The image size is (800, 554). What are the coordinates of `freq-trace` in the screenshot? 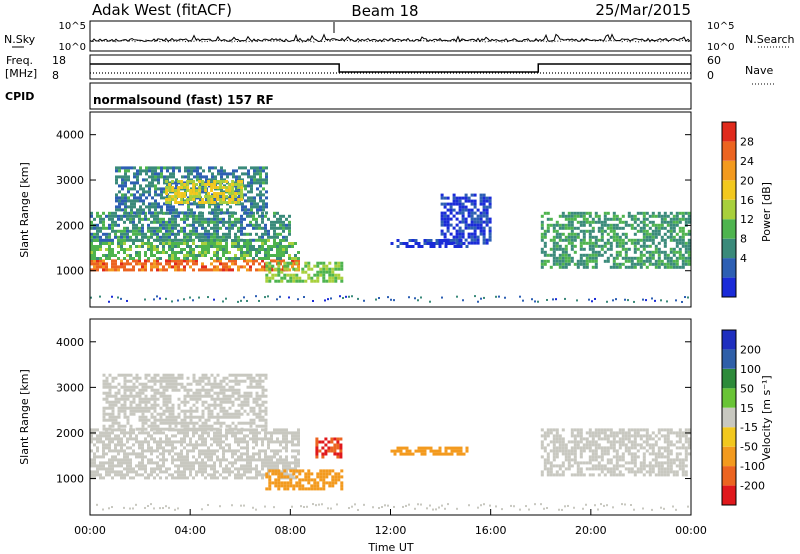 It's located at (390, 68).